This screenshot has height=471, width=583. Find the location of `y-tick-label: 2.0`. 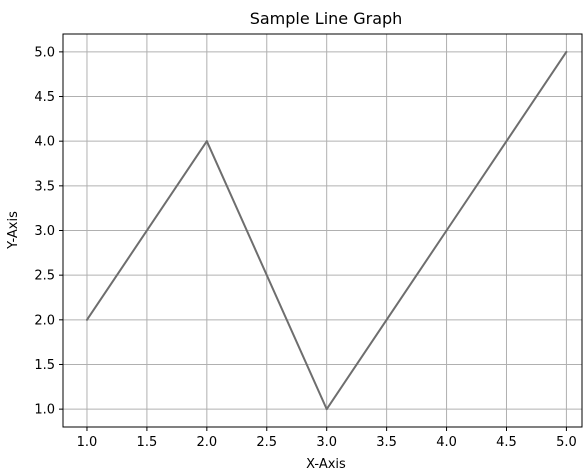

y-tick-label: 2.0 is located at coordinates (44, 320).